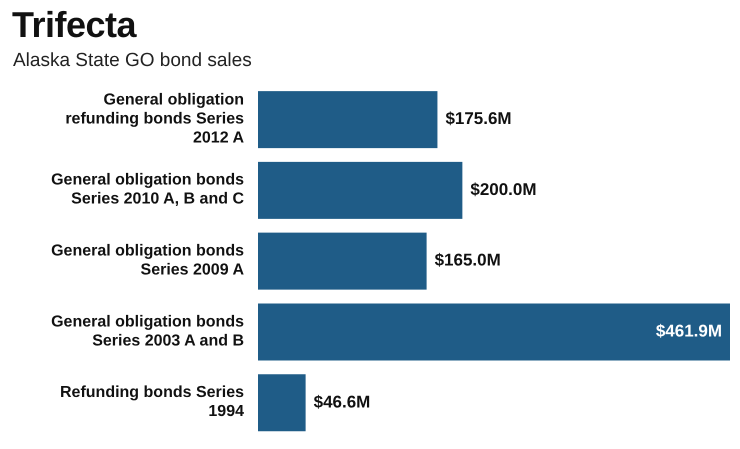 The width and height of the screenshot is (740, 449). I want to click on data-label: $46.6M, so click(342, 402).